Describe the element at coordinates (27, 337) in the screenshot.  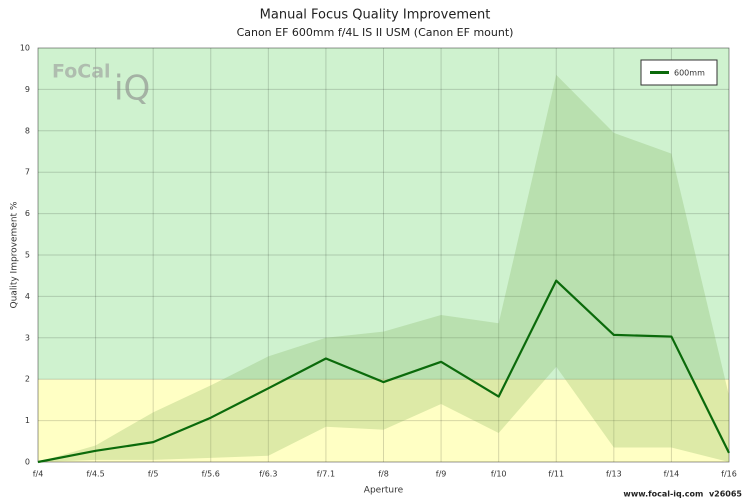
I see `y-tick-label: 3` at that location.